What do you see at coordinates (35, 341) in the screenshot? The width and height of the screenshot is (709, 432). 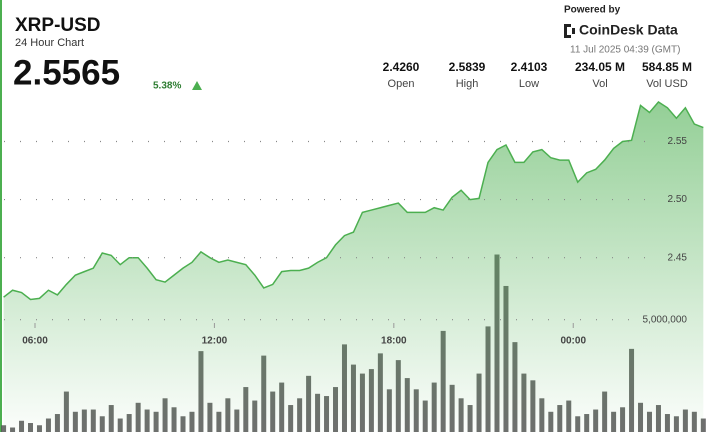 I see `x-tick-label: 06:00` at bounding box center [35, 341].